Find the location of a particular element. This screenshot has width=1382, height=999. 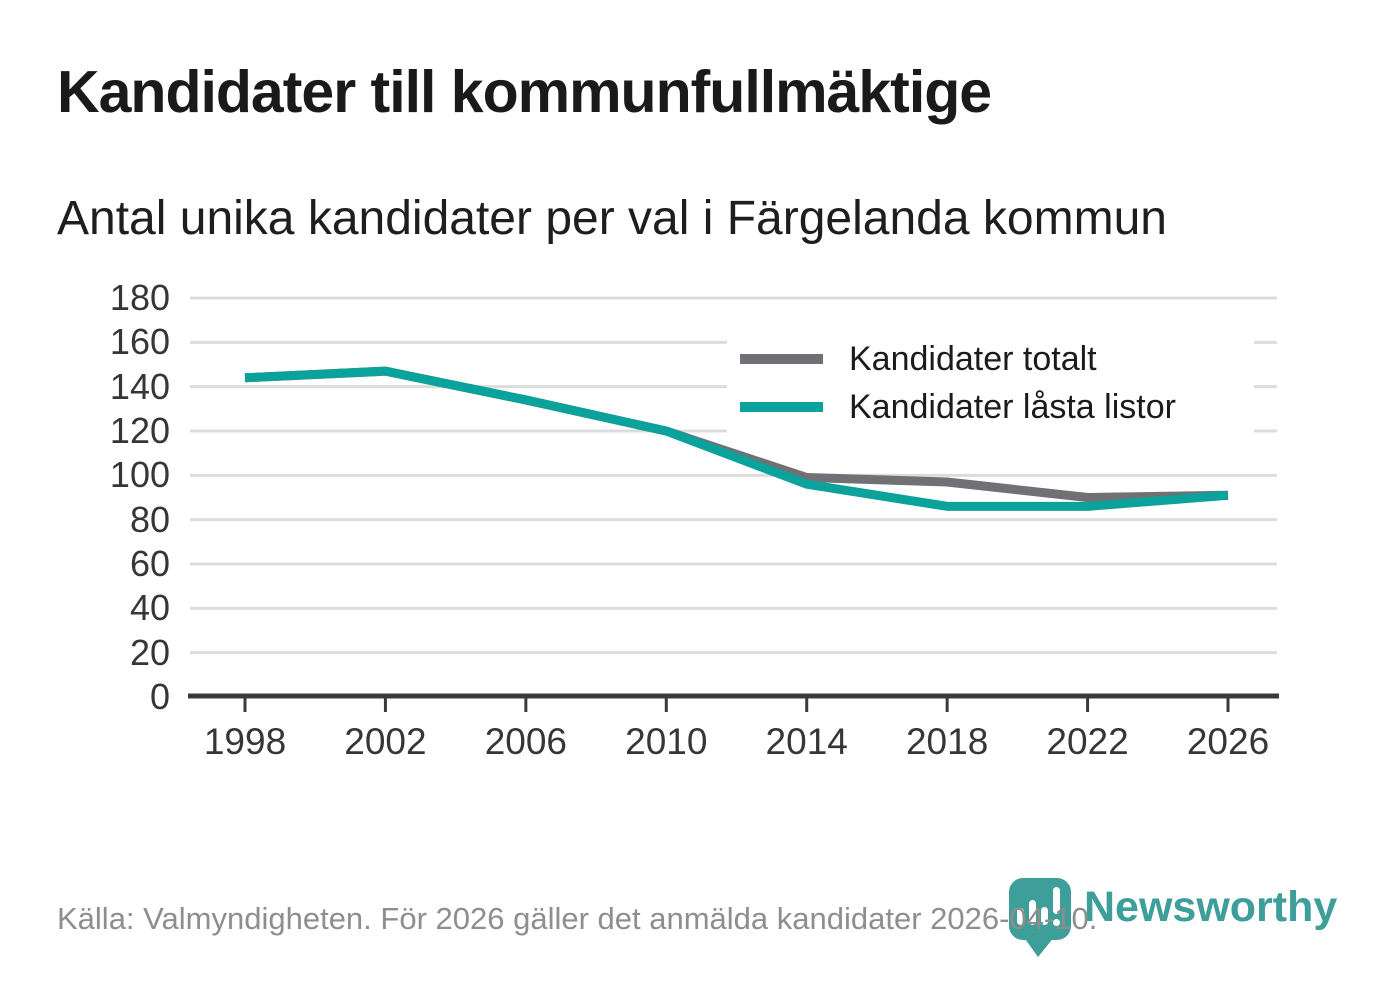

legend-swatch-total-icon is located at coordinates (781, 359).